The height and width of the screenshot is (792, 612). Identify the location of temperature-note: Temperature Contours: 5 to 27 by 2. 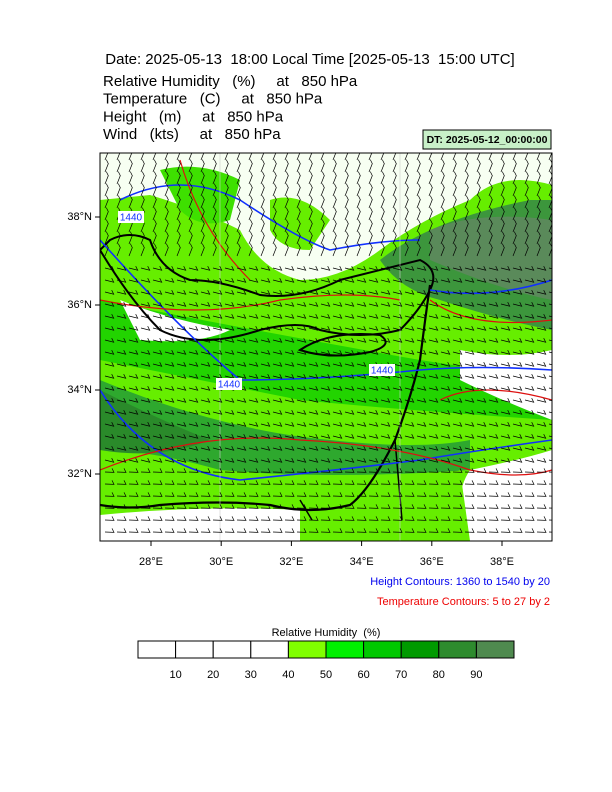
(463, 602).